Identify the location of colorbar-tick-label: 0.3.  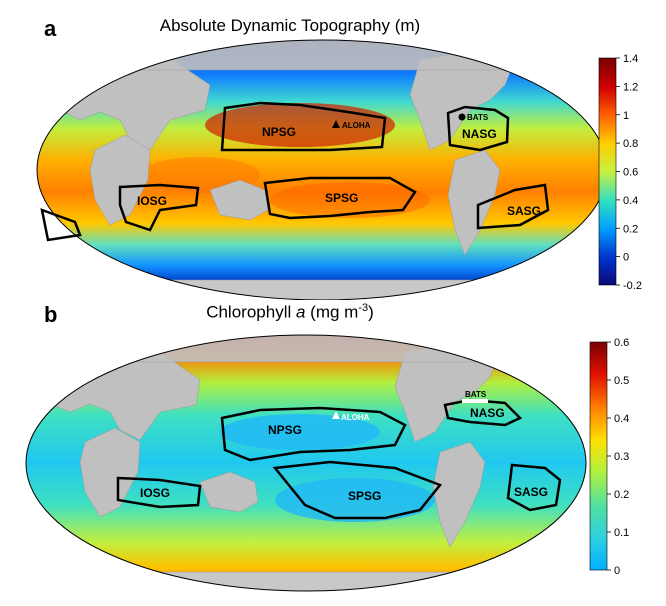
(621, 457).